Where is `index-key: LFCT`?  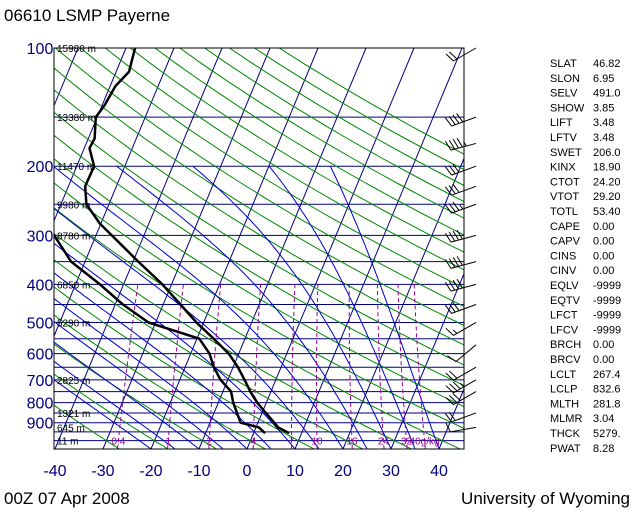
index-key: LFCT is located at coordinates (564, 316).